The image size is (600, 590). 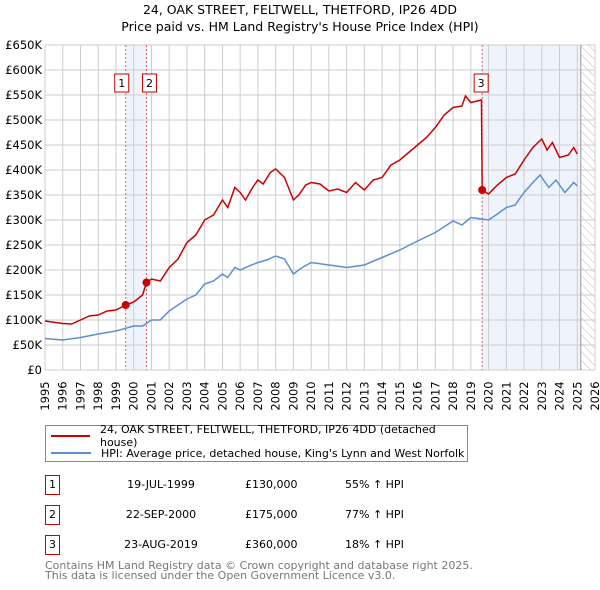 I want to click on x-tick-label: 1995, so click(x=45, y=395).